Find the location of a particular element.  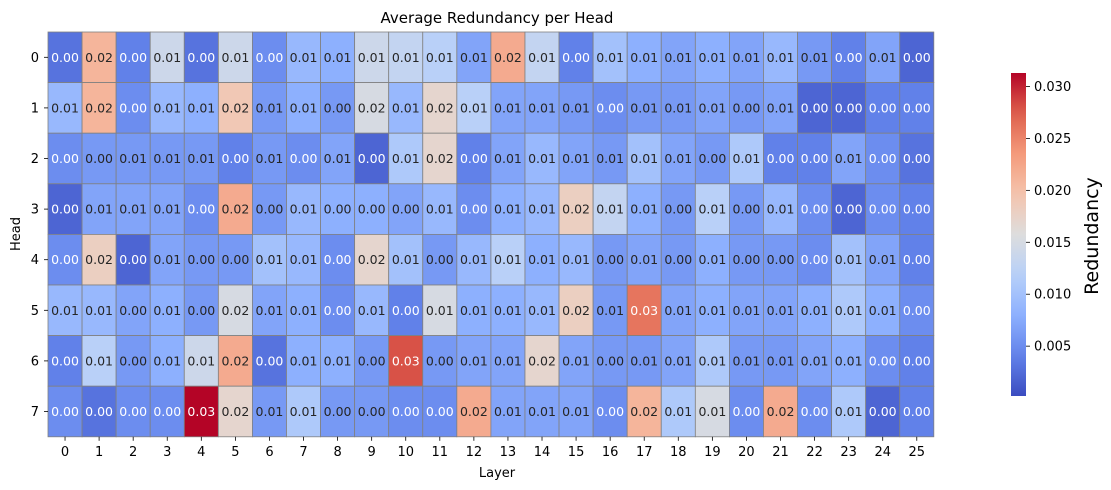

x-tick-label: 14 is located at coordinates (542, 452).